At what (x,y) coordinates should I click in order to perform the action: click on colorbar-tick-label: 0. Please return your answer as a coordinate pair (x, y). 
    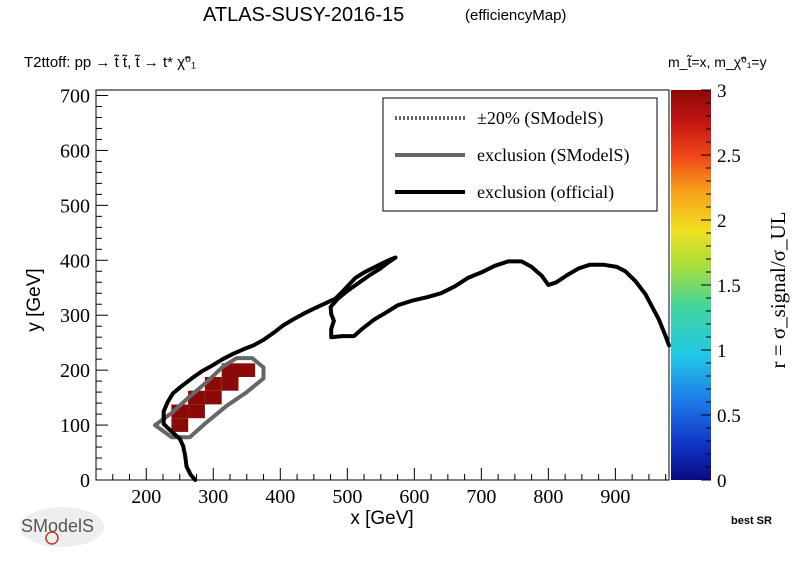
    Looking at the image, I should click on (722, 481).